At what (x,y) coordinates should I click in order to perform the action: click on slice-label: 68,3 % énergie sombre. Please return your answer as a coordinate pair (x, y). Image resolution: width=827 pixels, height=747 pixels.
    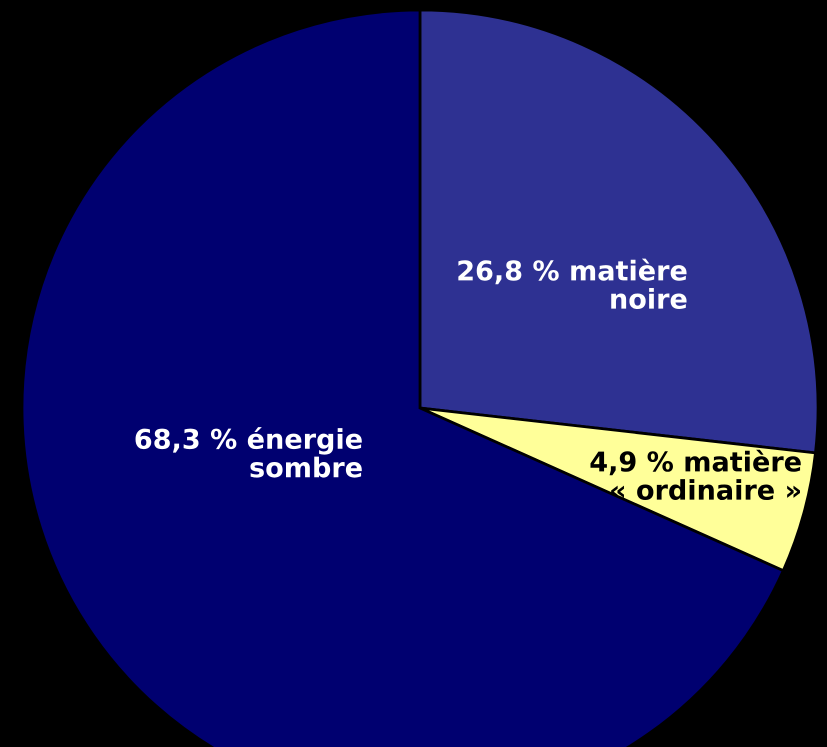
    Looking at the image, I should click on (249, 452).